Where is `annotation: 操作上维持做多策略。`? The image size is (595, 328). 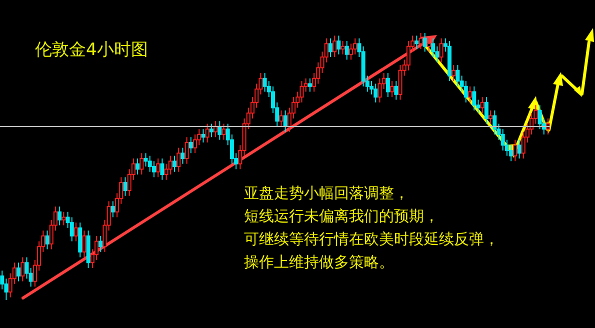
annotation: 操作上维持做多策略。 is located at coordinates (319, 262).